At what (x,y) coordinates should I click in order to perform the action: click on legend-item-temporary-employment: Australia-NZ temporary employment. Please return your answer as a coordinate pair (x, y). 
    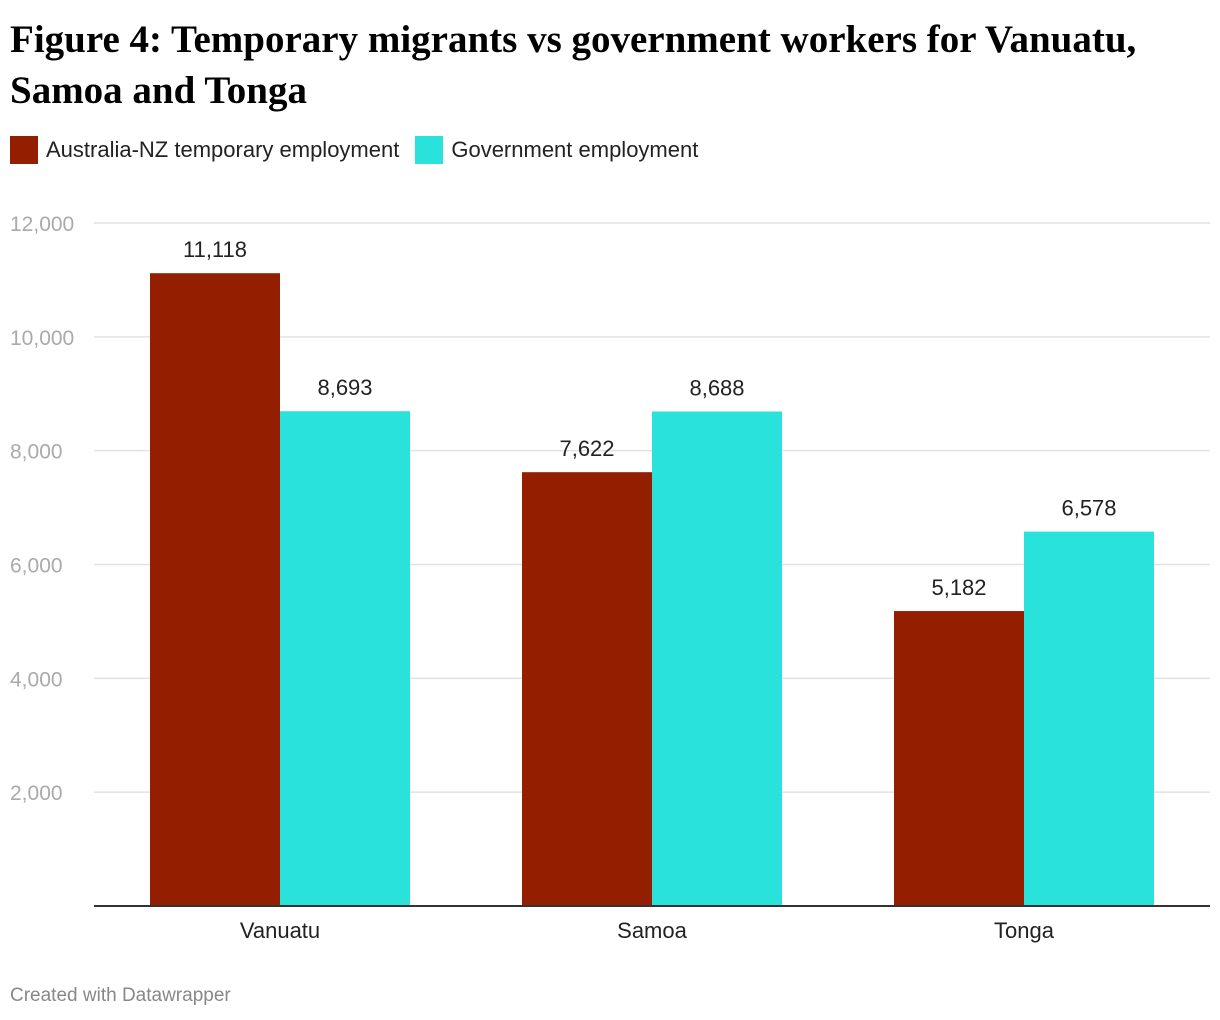
    Looking at the image, I should click on (204, 150).